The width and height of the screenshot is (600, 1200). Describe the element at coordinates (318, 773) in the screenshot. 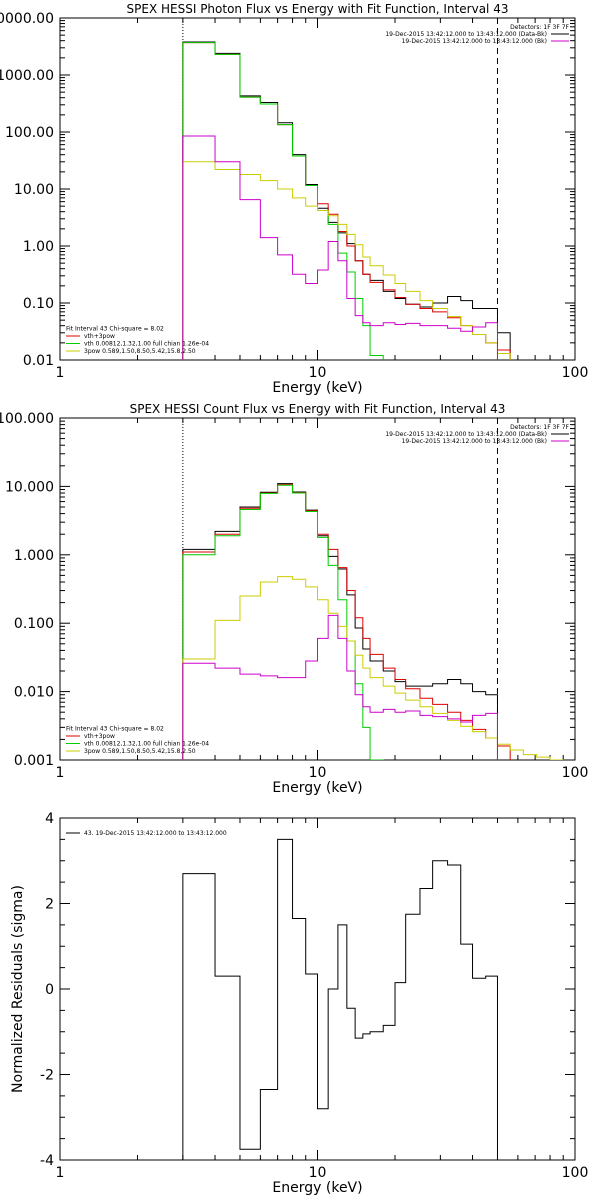

I see `count-x-tick-label: 10` at that location.